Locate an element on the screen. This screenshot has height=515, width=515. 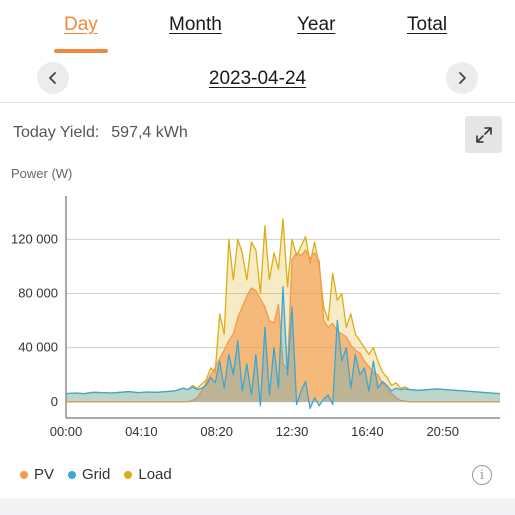
tab-total: Total is located at coordinates (427, 24).